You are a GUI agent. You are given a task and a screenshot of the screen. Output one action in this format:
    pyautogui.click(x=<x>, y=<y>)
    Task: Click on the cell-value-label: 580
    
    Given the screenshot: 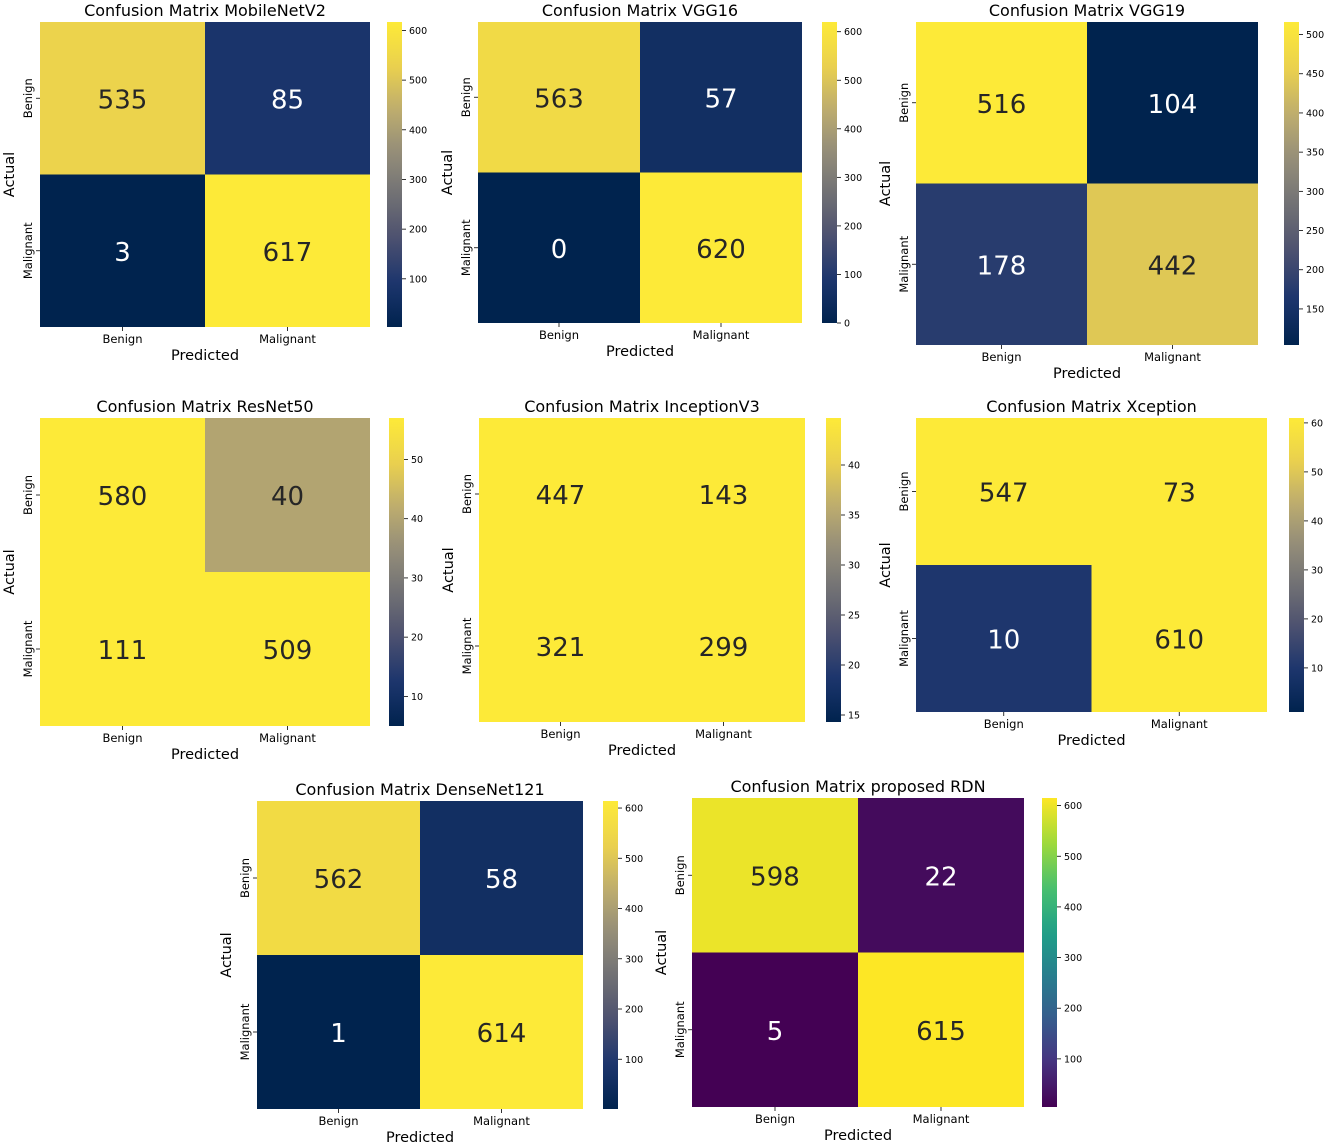 What is the action you would take?
    pyautogui.click(x=123, y=497)
    